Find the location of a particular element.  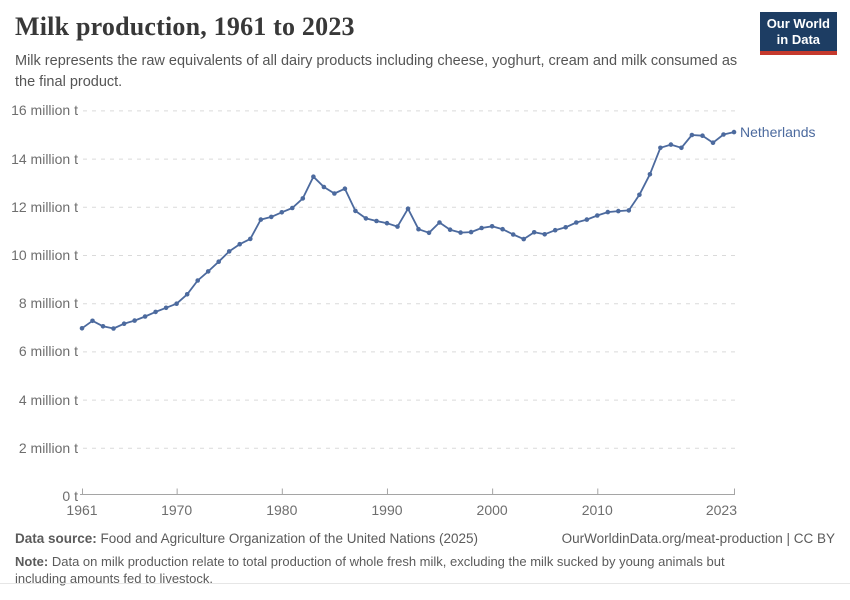

x-axis-label: 2000 is located at coordinates (492, 510).